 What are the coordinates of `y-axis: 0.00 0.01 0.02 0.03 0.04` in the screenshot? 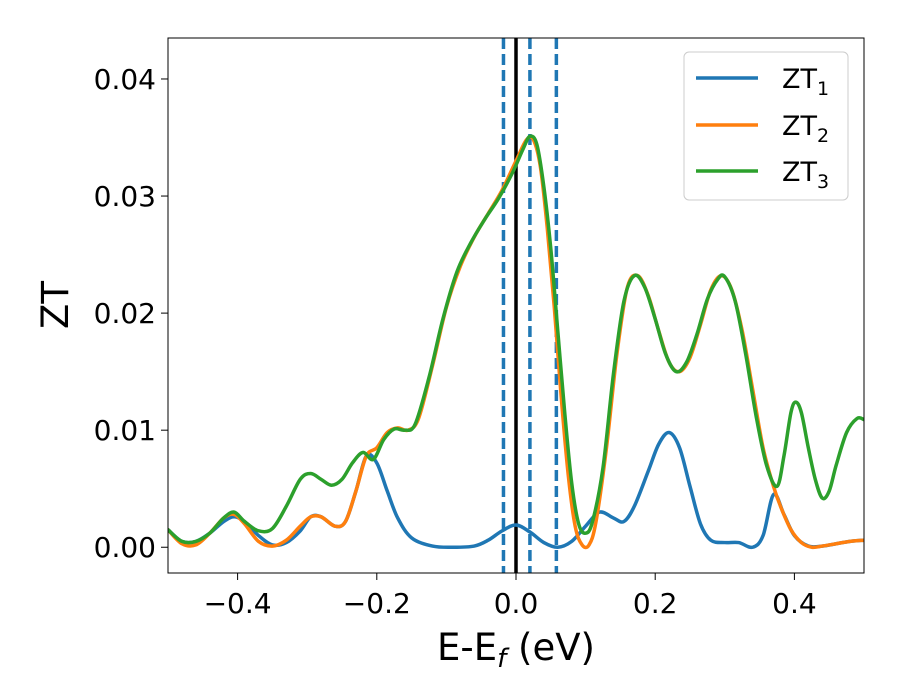 It's located at (131, 313).